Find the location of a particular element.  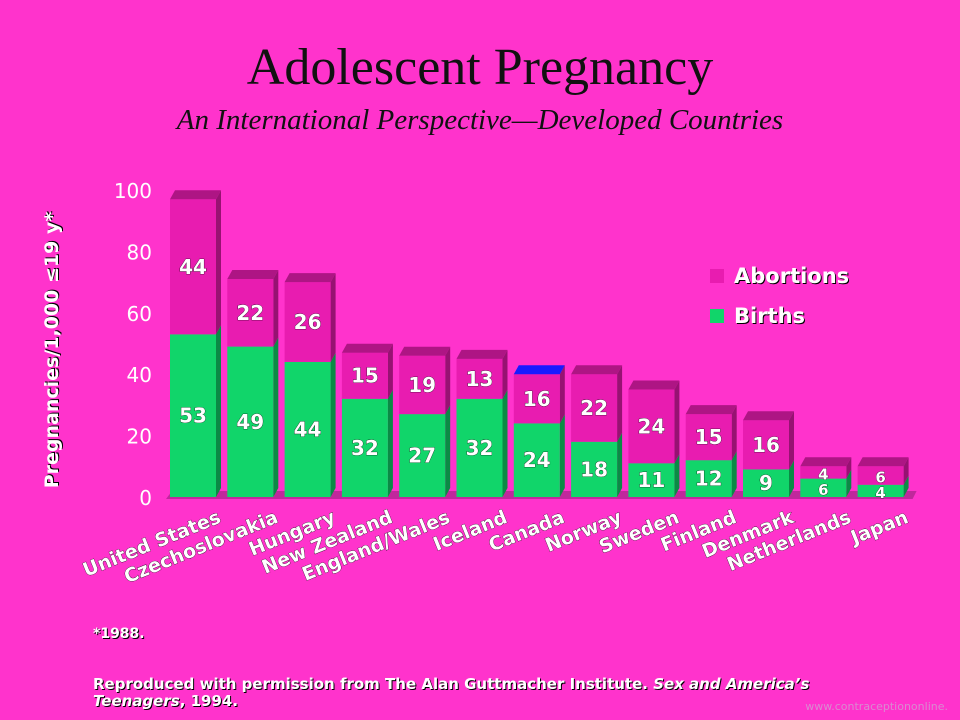

data-label-births: 49 is located at coordinates (250, 422).